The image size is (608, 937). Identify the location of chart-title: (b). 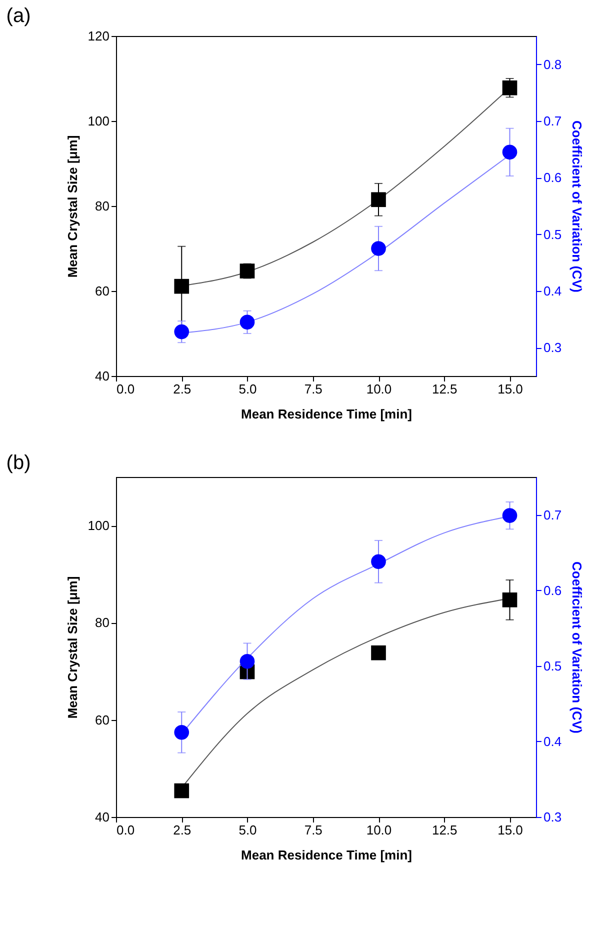
(18, 463).